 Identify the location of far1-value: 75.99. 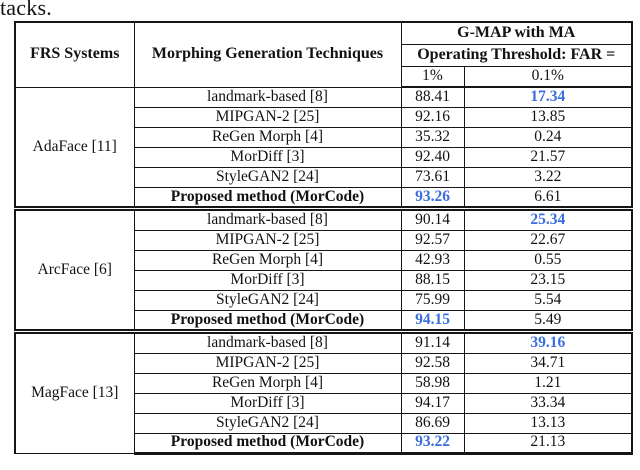
(432, 300).